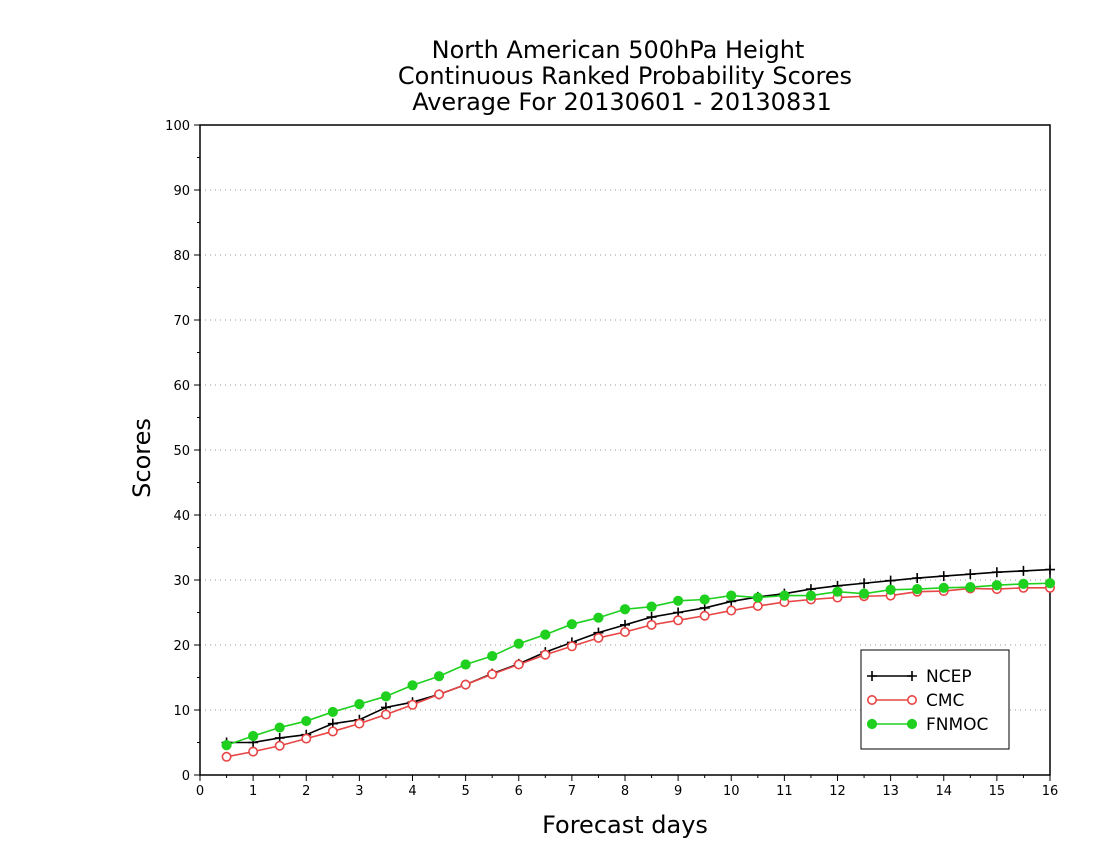  Describe the element at coordinates (186, 776) in the screenshot. I see `y-tick-label: 0` at that location.